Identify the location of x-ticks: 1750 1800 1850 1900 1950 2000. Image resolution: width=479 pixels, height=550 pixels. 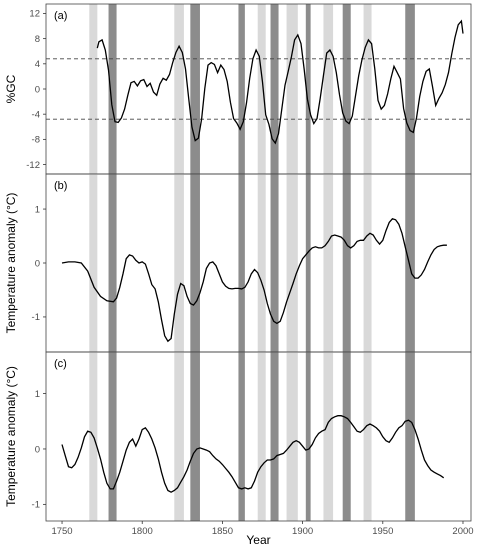
(262, 529).